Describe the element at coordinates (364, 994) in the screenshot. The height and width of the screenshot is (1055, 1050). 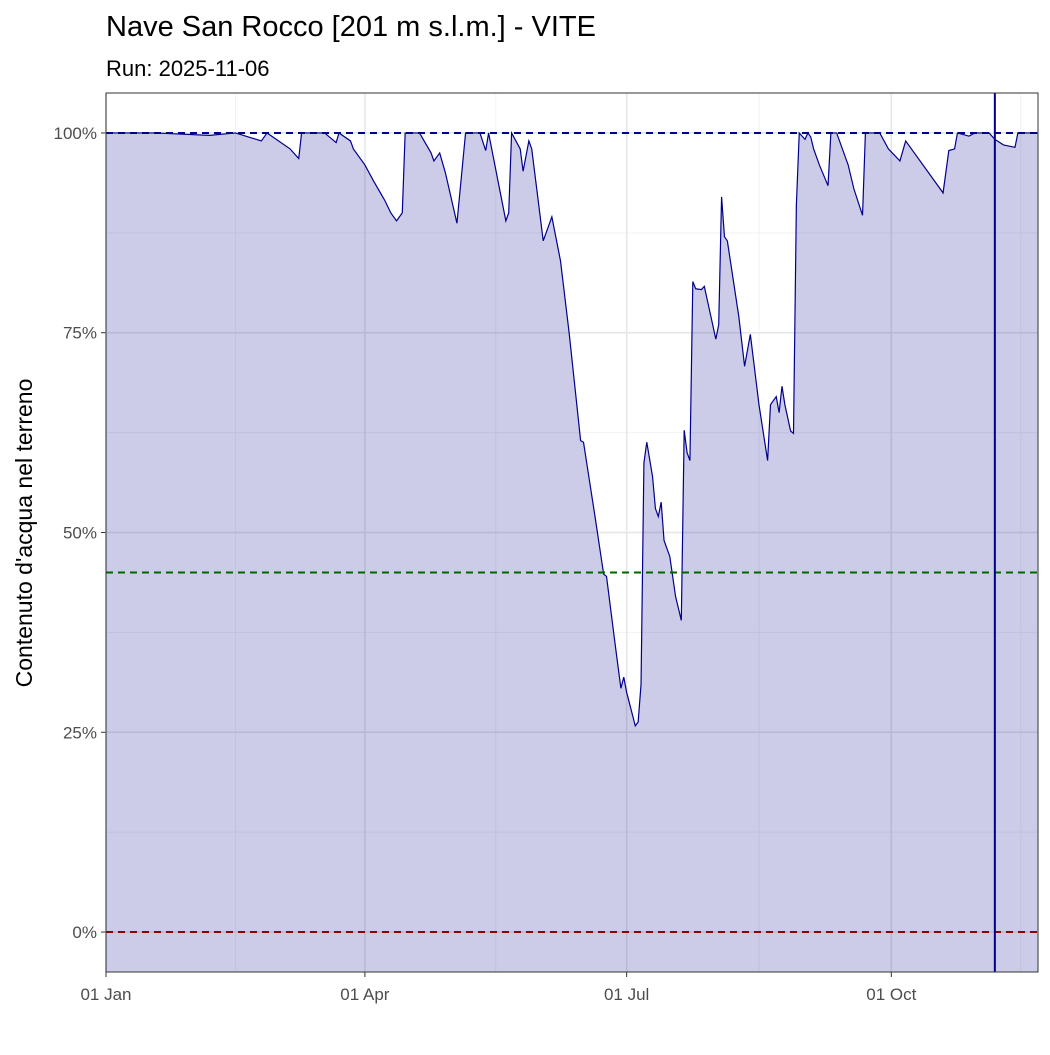
I see `x-tick-label: 01 Apr` at that location.